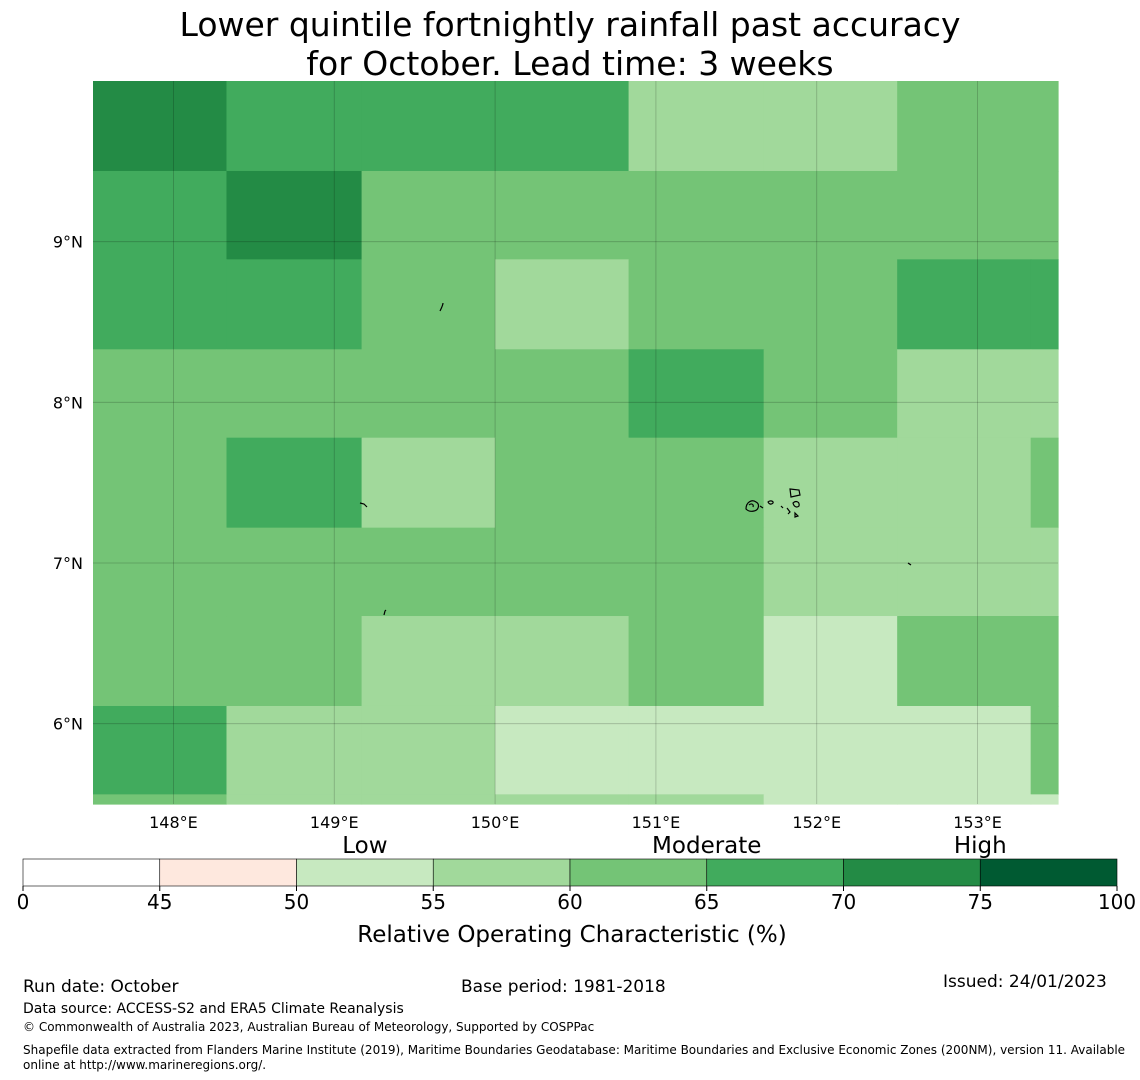  Describe the element at coordinates (145, 1065) in the screenshot. I see `shapefile-credit-line-2: online at http://www.marineregions.org/.` at that location.